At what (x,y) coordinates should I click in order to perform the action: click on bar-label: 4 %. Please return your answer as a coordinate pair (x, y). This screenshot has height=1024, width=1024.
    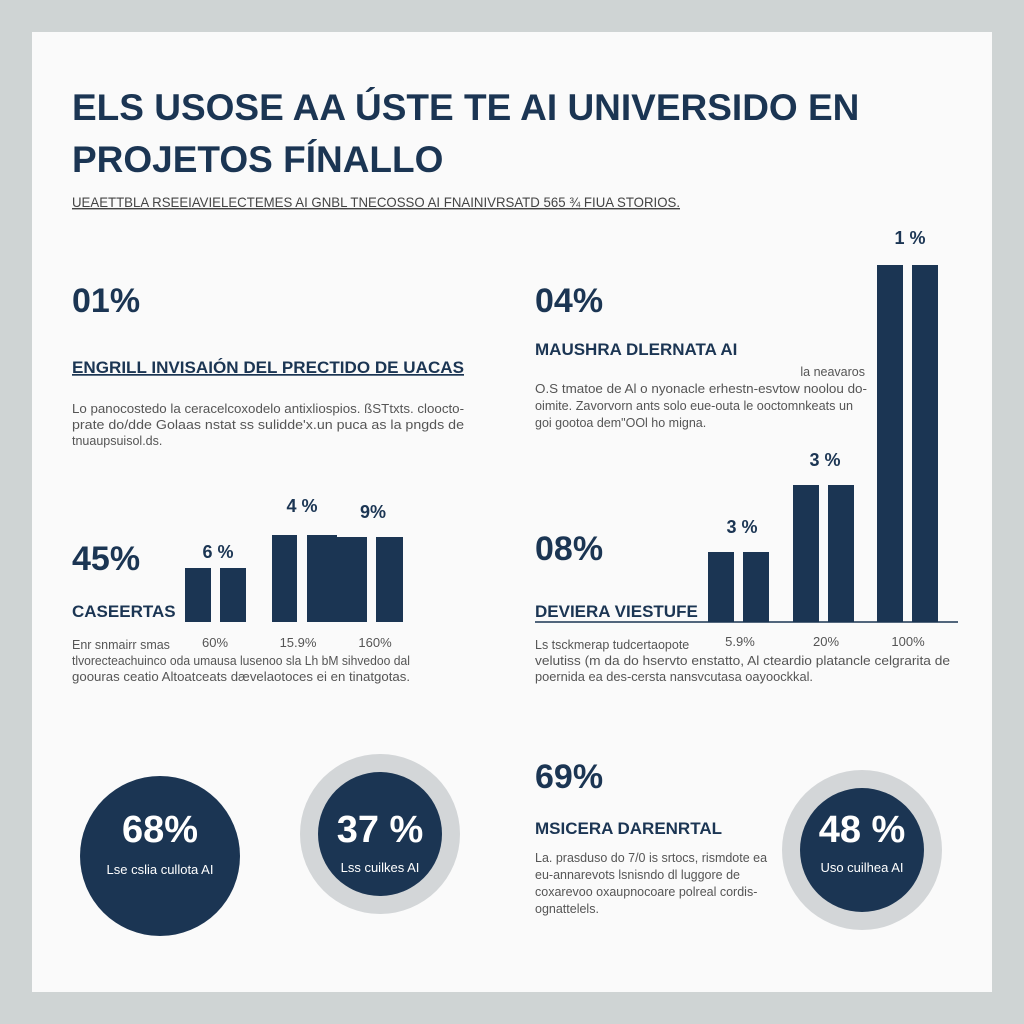
    Looking at the image, I should click on (301, 506).